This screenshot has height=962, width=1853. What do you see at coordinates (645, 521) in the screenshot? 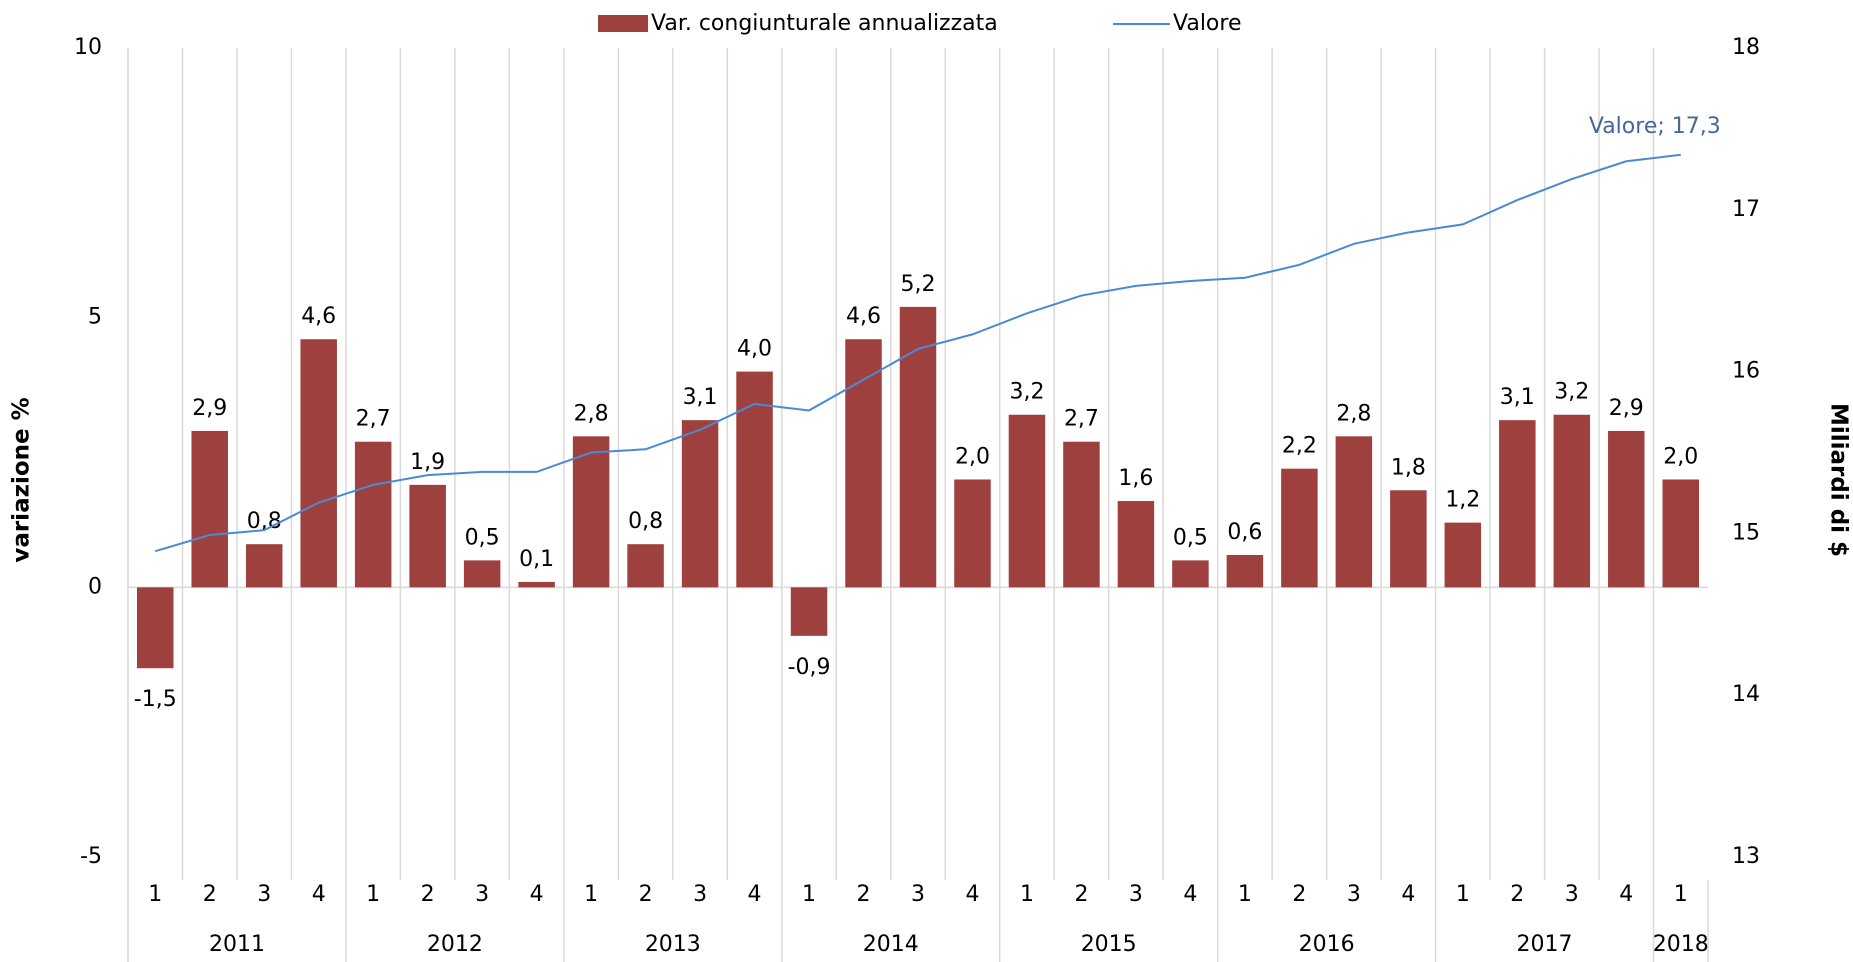
I see `data-label: 0,8` at bounding box center [645, 521].